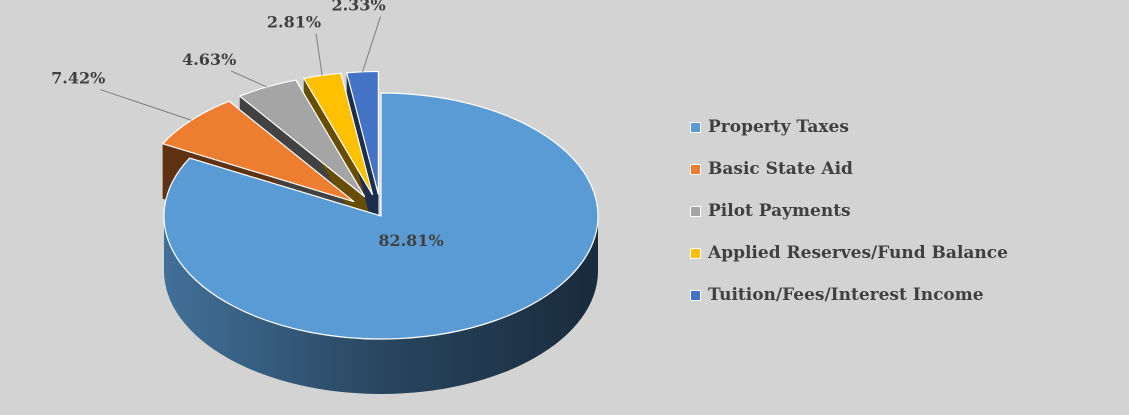 The image size is (1129, 415). Describe the element at coordinates (695, 253) in the screenshot. I see `legend-swatch-applied-reserves` at that location.